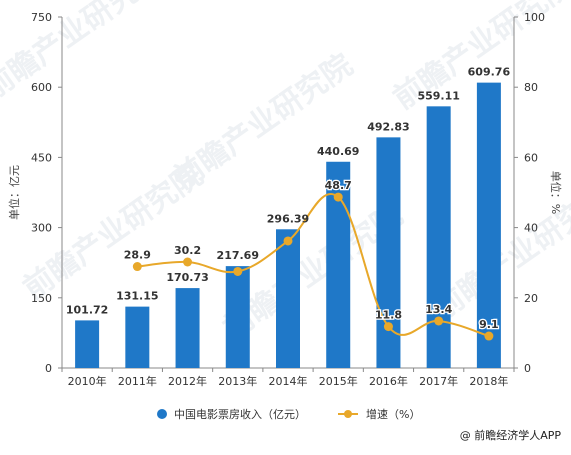  Describe the element at coordinates (41, 298) in the screenshot. I see `y-left-tick-label: 150` at that location.